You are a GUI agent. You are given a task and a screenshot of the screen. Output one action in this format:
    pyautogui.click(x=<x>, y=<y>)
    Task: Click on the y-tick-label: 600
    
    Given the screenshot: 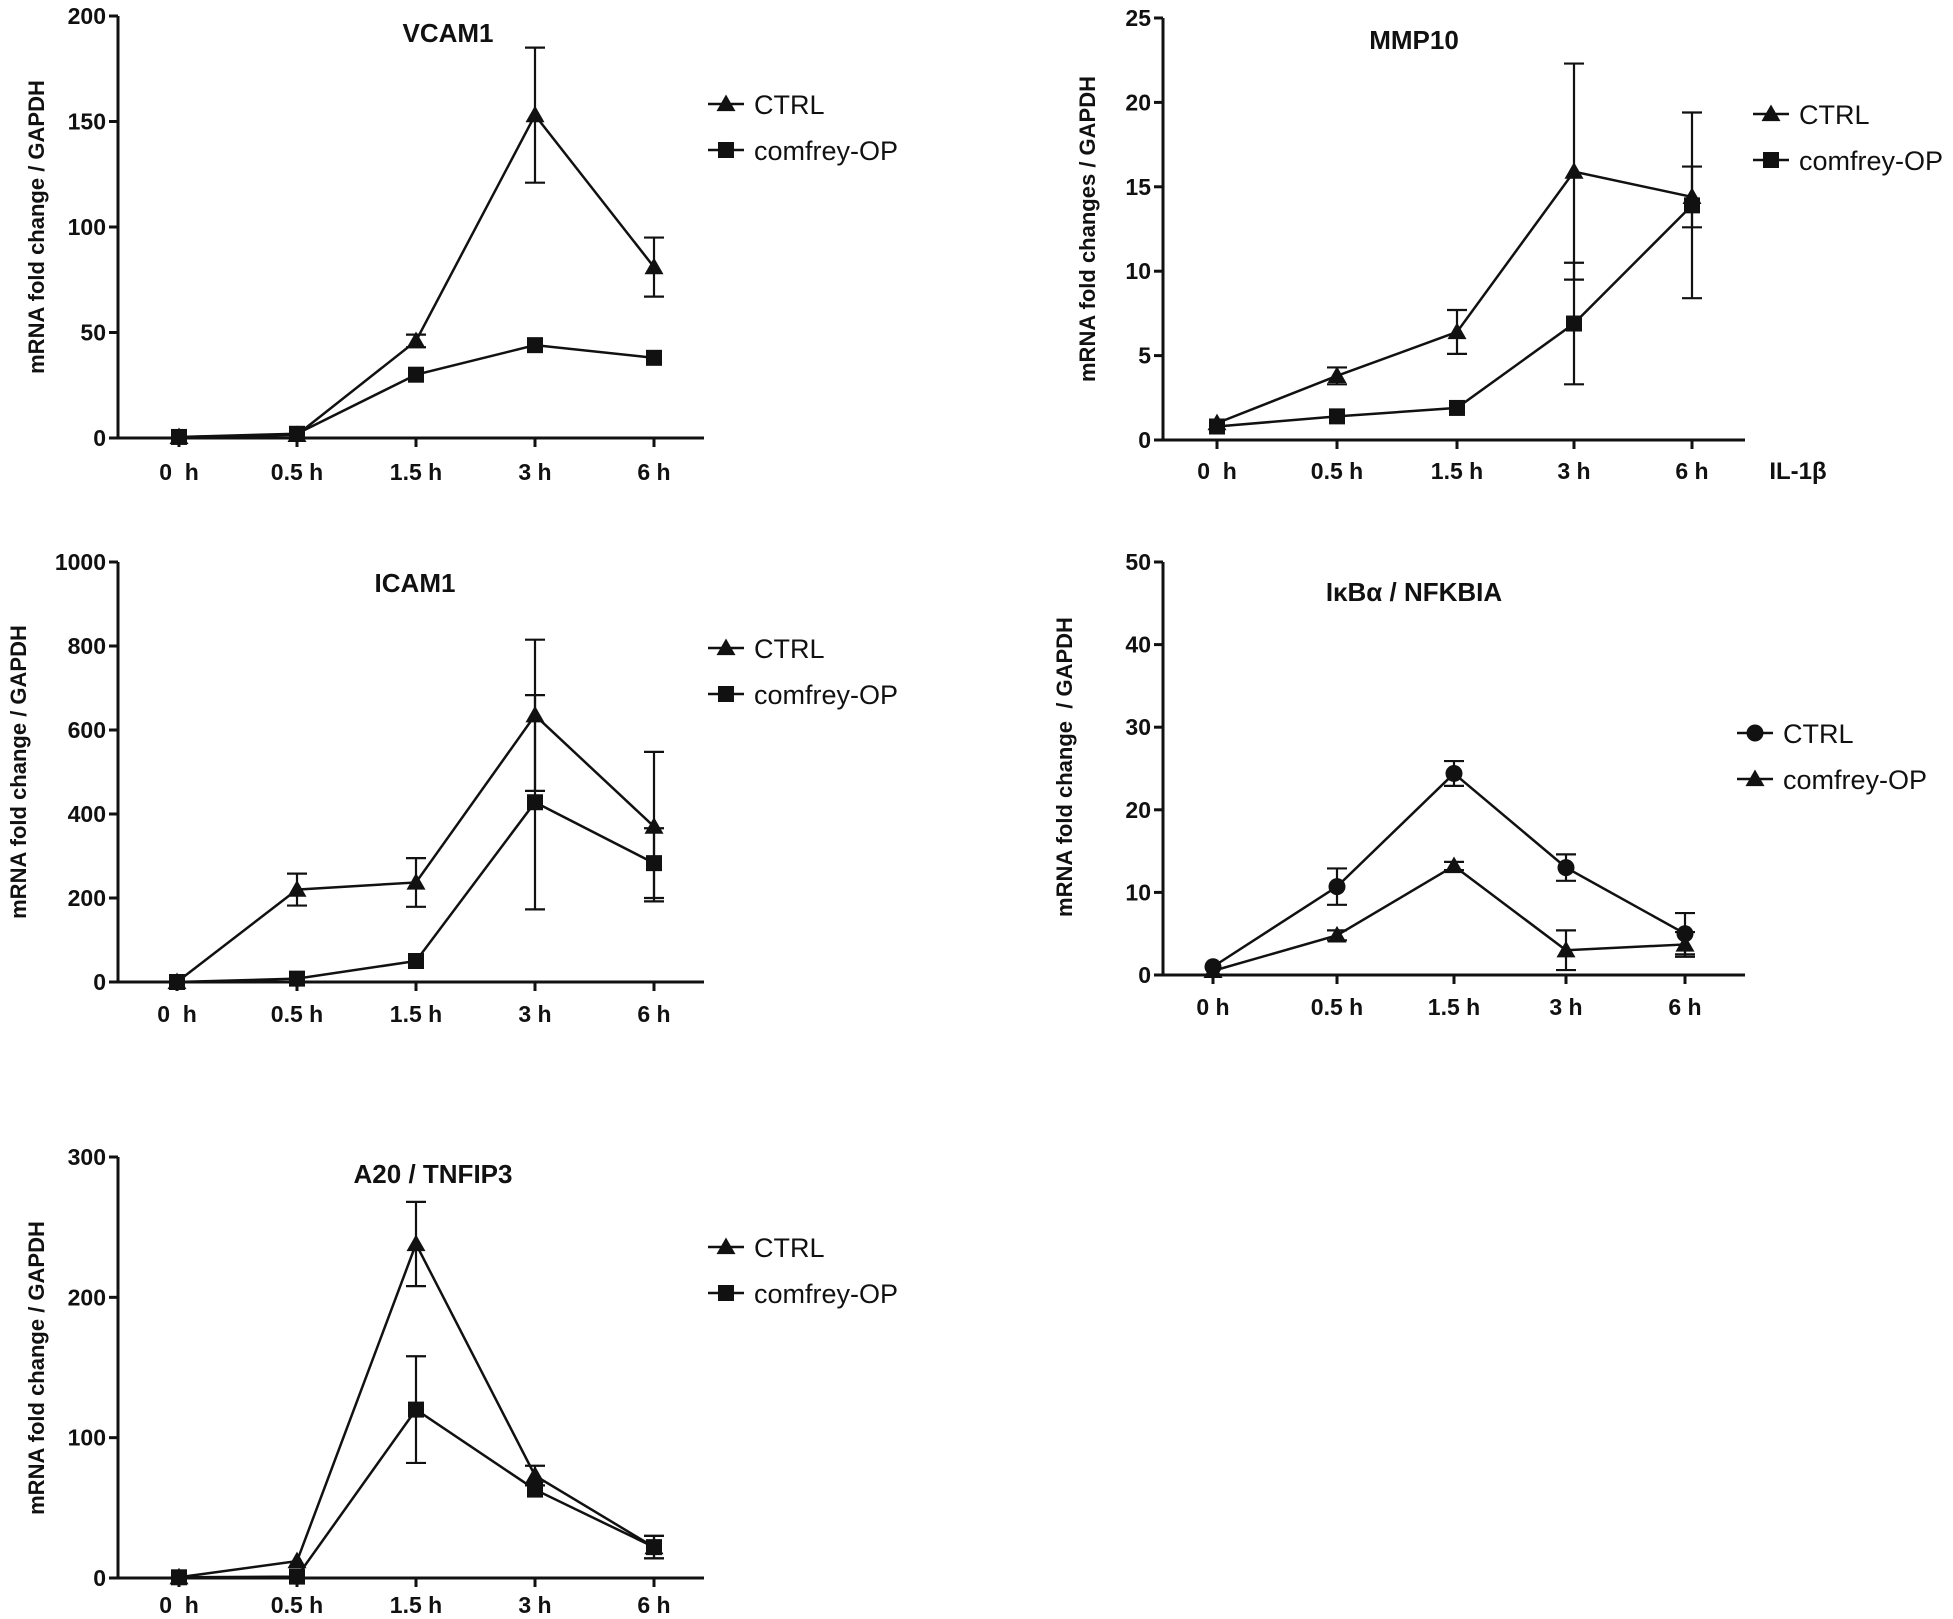 What is the action you would take?
    pyautogui.click(x=87, y=730)
    